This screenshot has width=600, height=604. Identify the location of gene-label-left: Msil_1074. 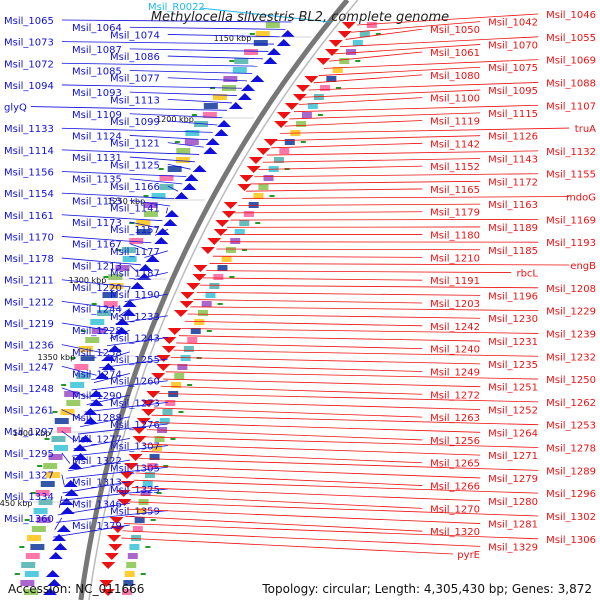
(135, 35).